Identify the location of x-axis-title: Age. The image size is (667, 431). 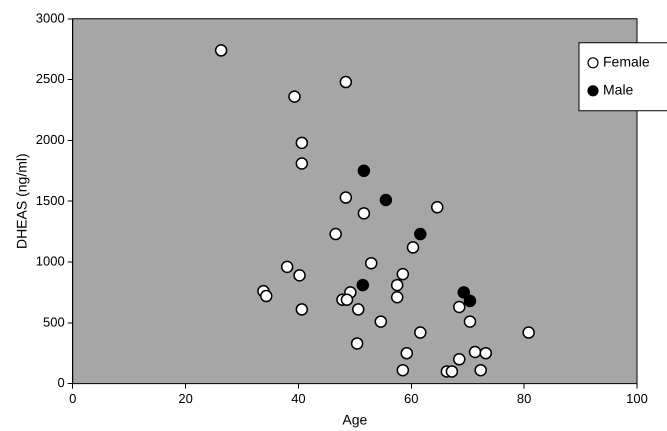
(355, 419).